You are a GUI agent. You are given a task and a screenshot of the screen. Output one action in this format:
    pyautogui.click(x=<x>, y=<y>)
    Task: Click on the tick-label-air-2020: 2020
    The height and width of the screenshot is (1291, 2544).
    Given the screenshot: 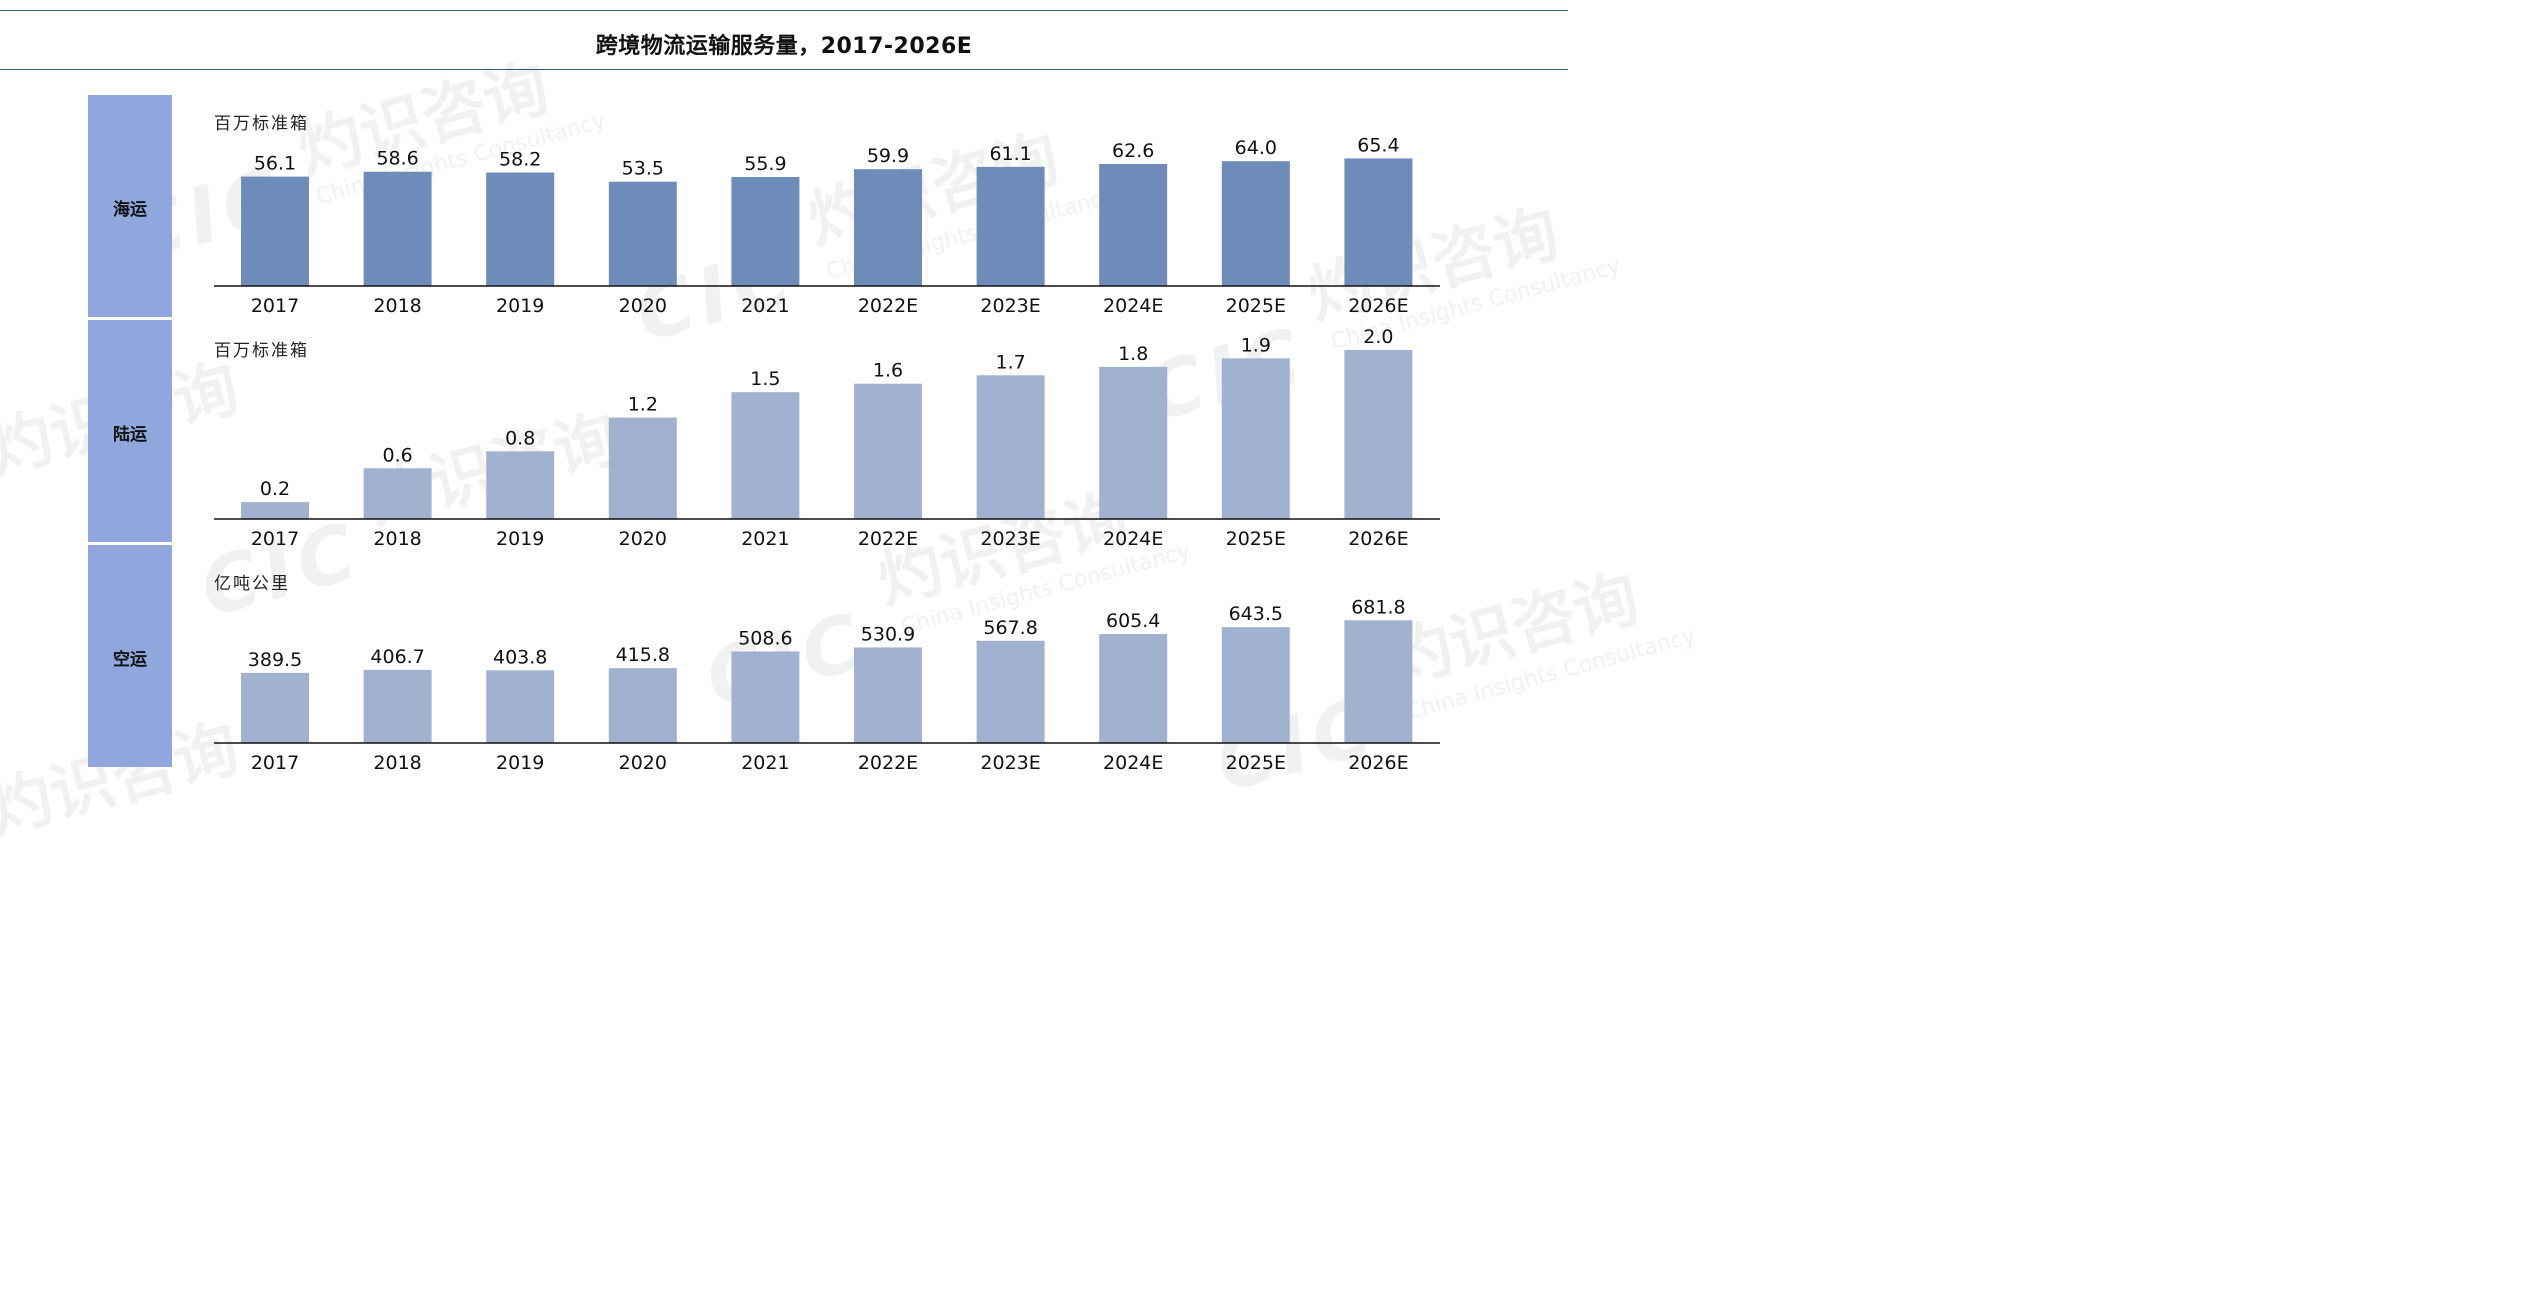 What is the action you would take?
    pyautogui.click(x=643, y=763)
    